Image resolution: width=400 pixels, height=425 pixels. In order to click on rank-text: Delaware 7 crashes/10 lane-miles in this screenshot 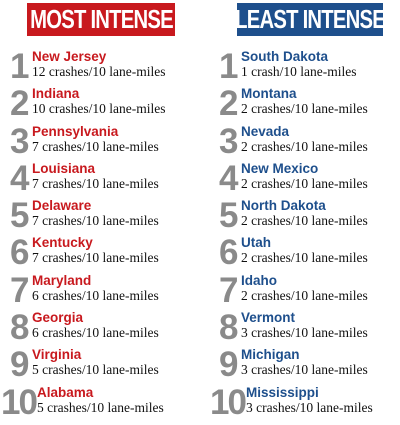, I will do `click(95, 213)`.